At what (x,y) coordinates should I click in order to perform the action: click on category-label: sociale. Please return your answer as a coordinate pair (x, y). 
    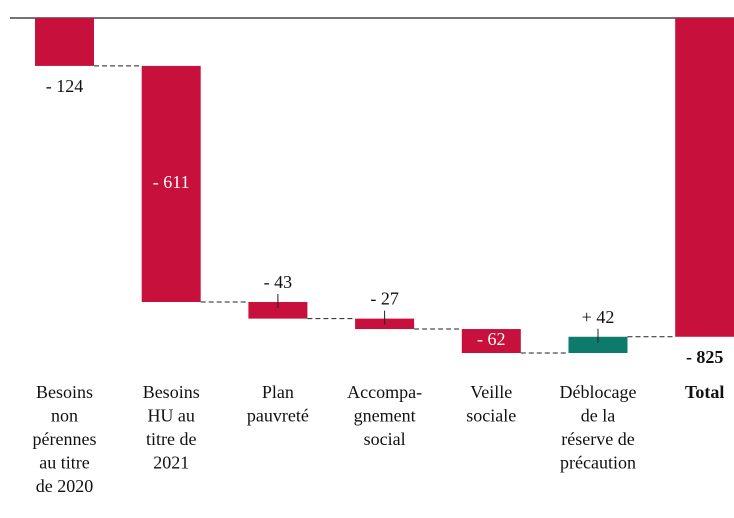
    Looking at the image, I should click on (491, 416).